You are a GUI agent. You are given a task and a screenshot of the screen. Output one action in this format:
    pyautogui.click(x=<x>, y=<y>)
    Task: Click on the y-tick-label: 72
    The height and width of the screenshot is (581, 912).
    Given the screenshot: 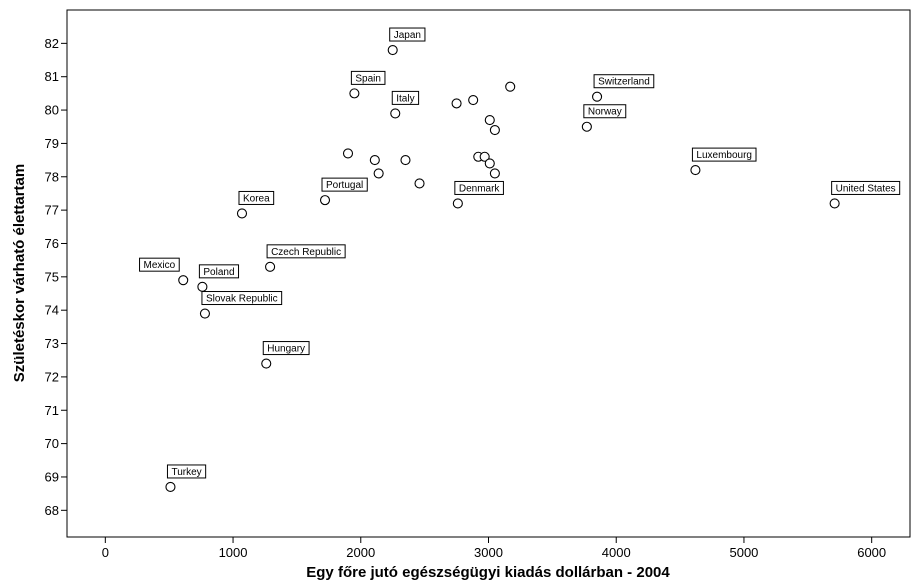 What is the action you would take?
    pyautogui.click(x=52, y=376)
    